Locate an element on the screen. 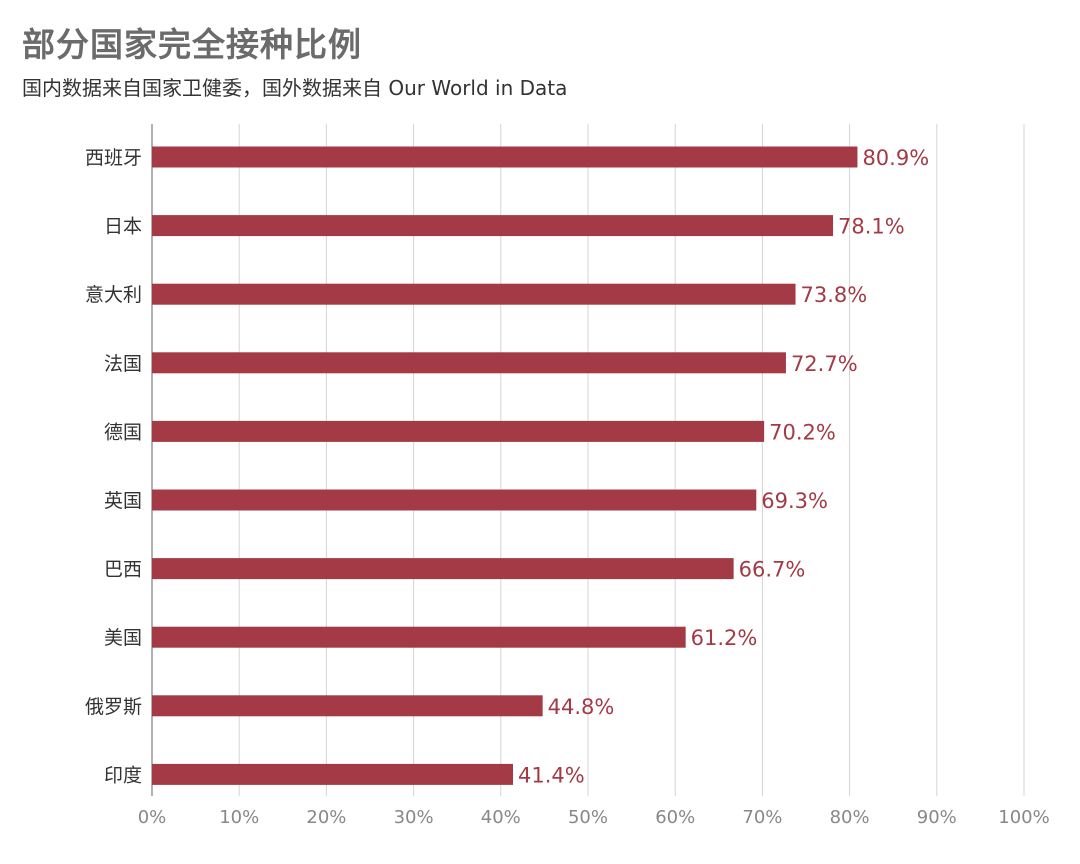 This screenshot has height=864, width=1080. x-tick-label: 20% is located at coordinates (326, 817).